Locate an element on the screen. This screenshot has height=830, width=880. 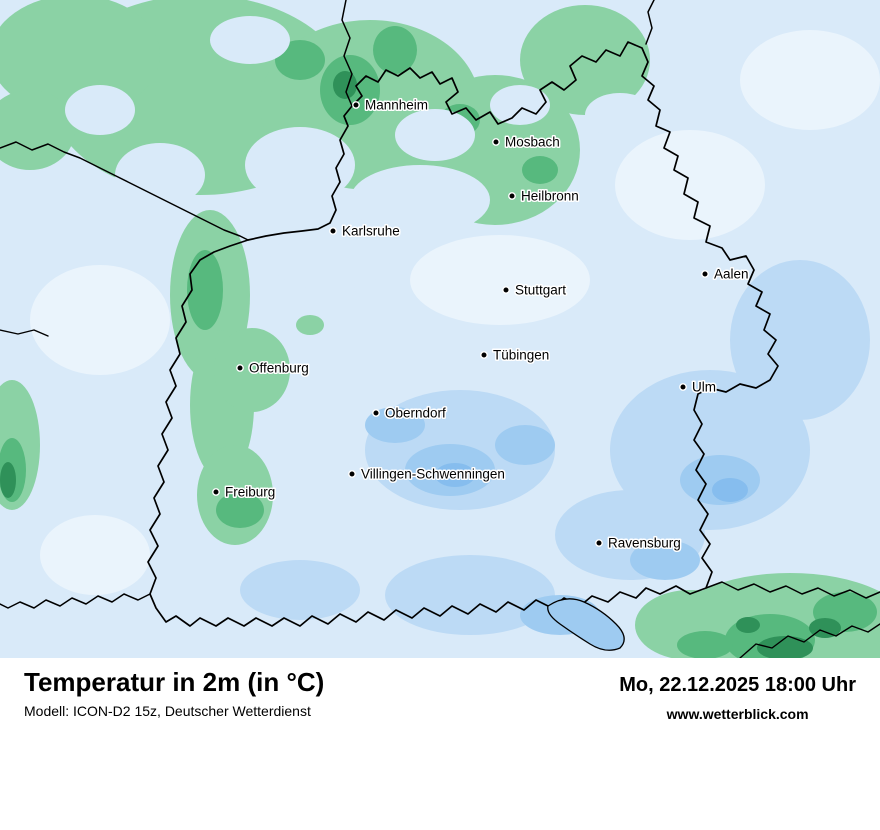
city-label: Mosbach is located at coordinates (532, 142).